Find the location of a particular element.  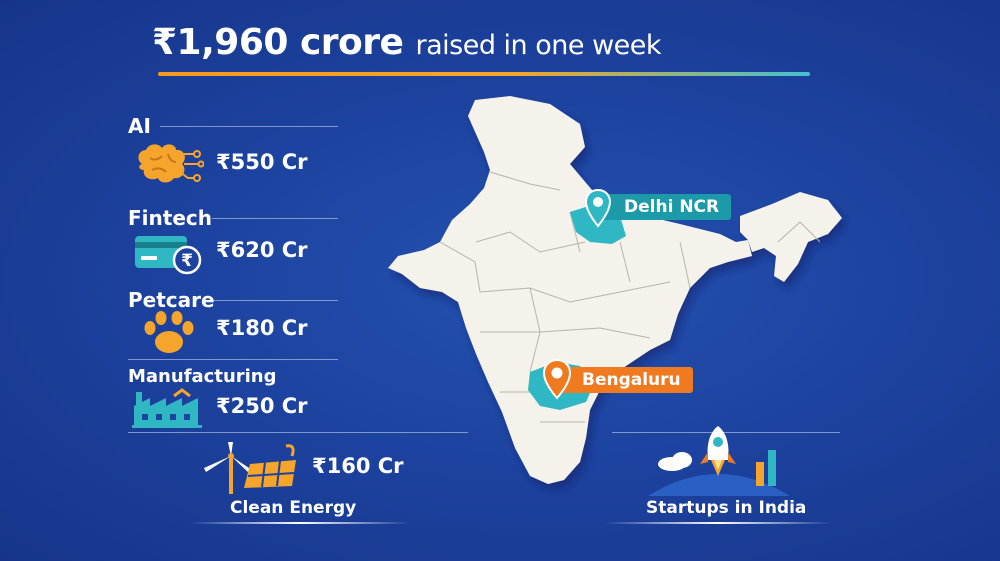

headline-amount: ₹1,960 crore is located at coordinates (278, 42).